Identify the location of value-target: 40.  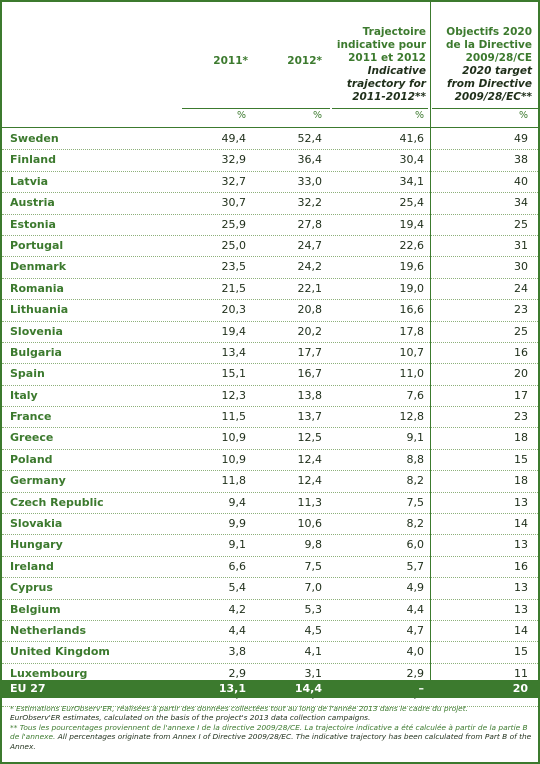
(521, 181).